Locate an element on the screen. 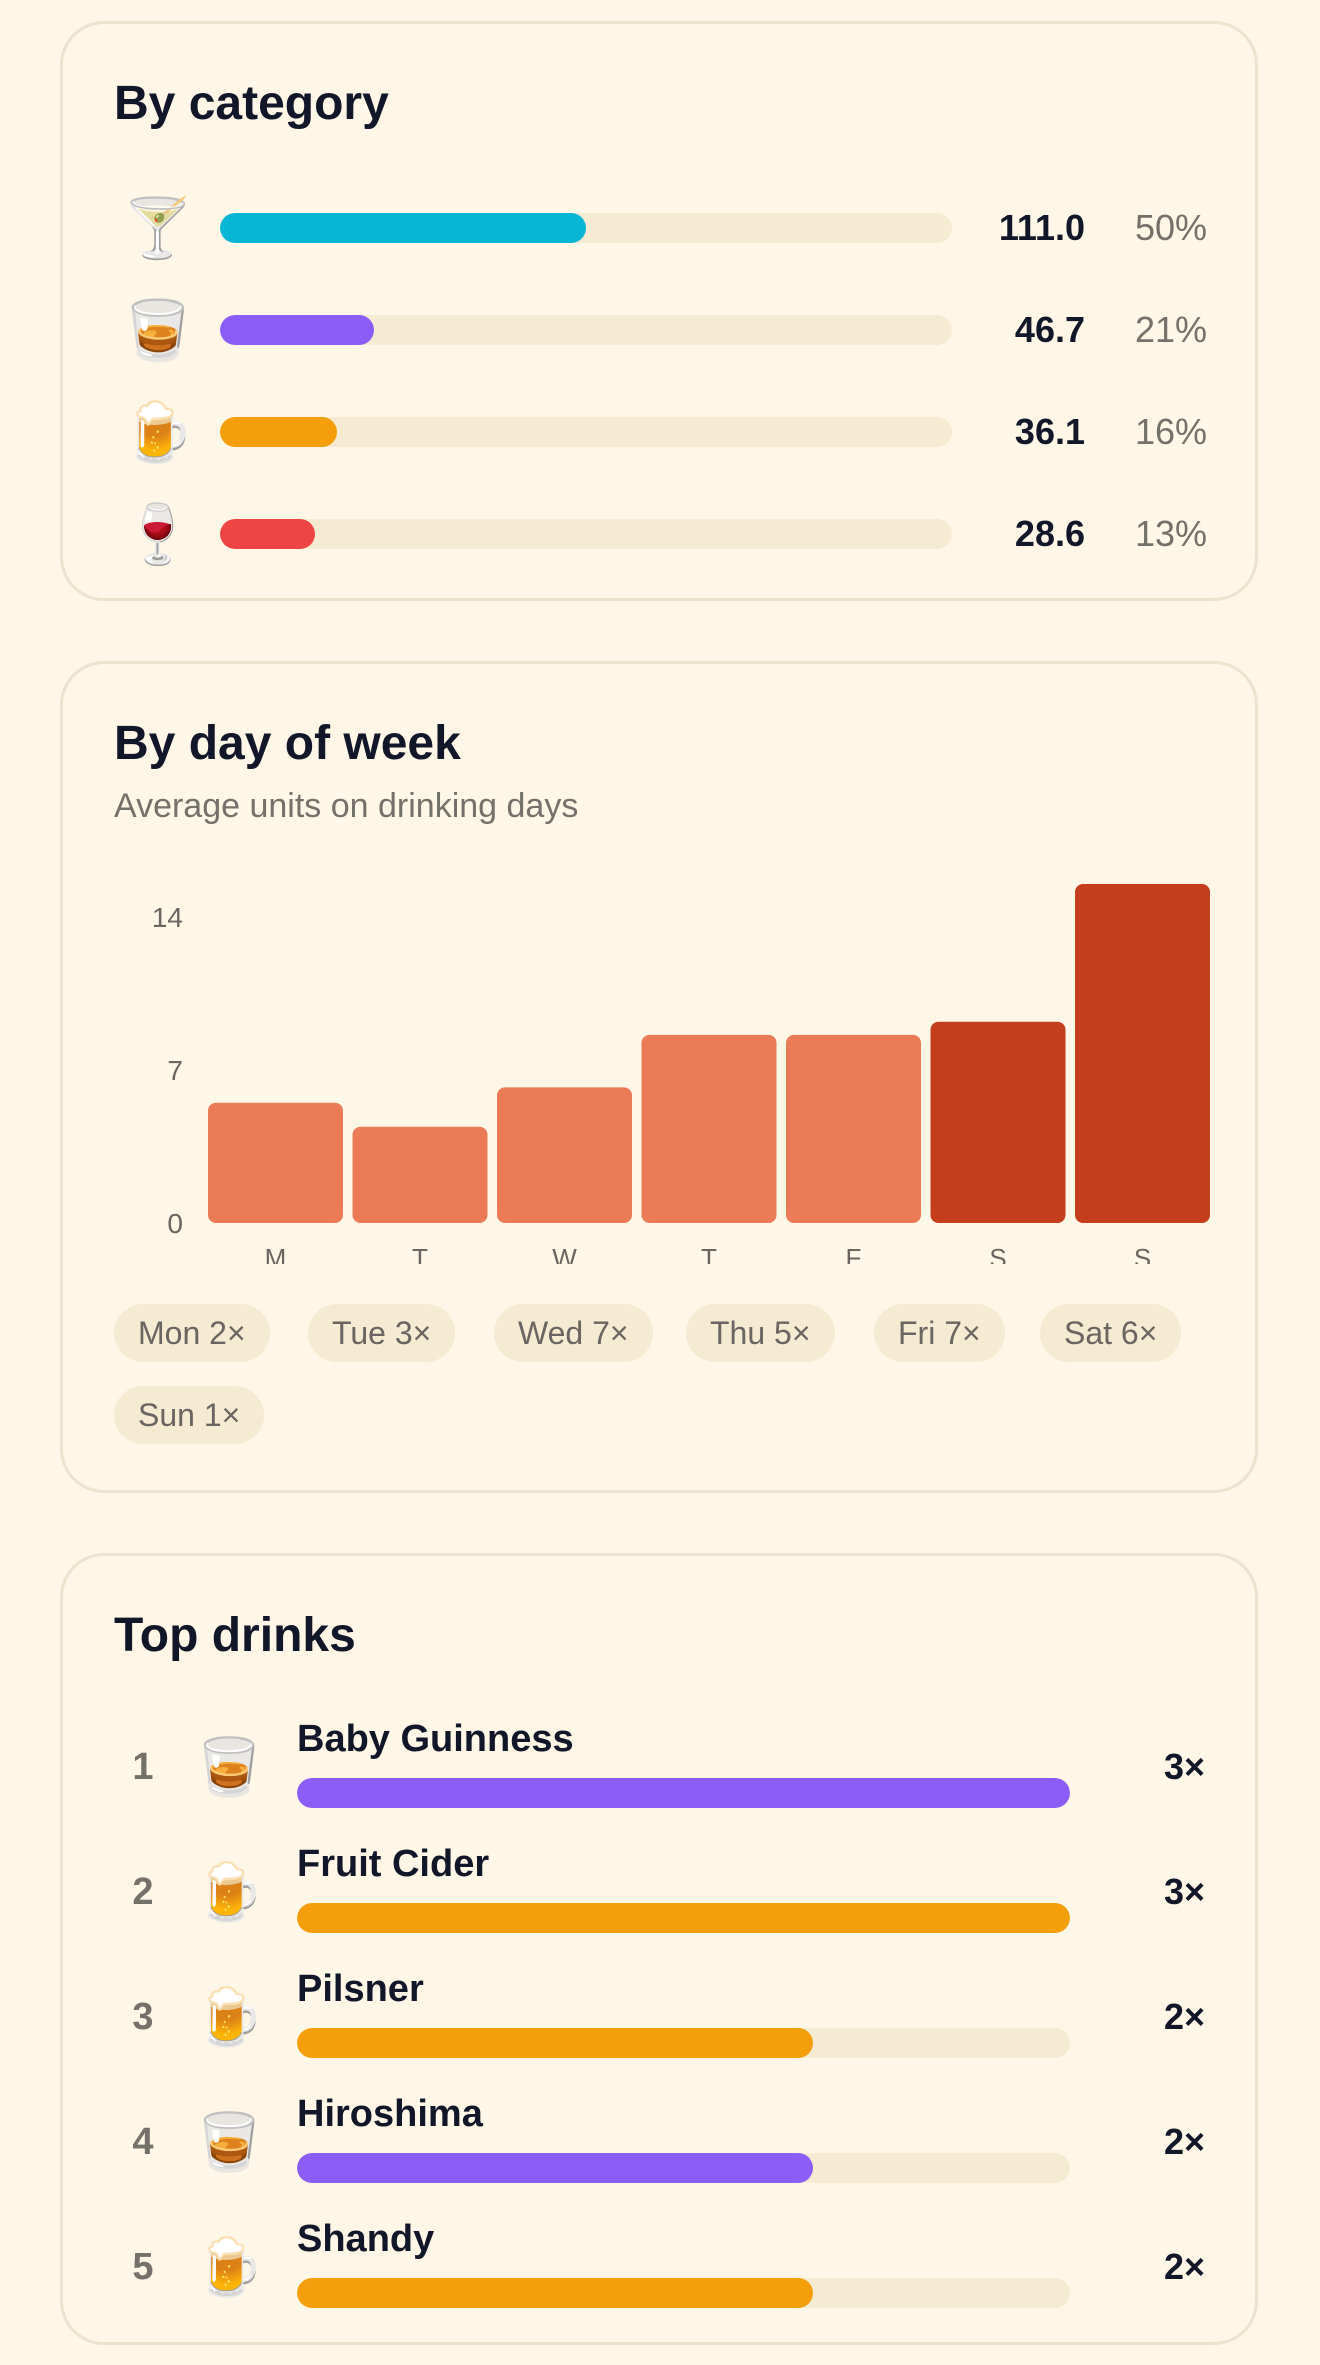  drink-name: Baby Guinness is located at coordinates (435, 1739).